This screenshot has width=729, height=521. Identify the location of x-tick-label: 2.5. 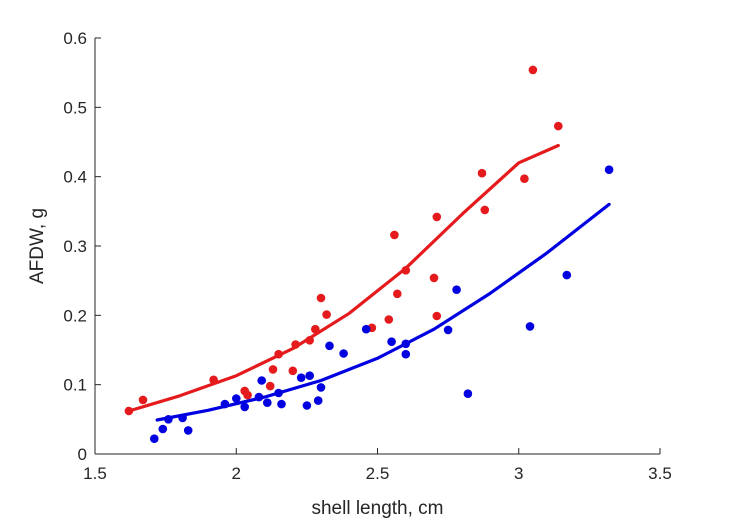
(378, 473).